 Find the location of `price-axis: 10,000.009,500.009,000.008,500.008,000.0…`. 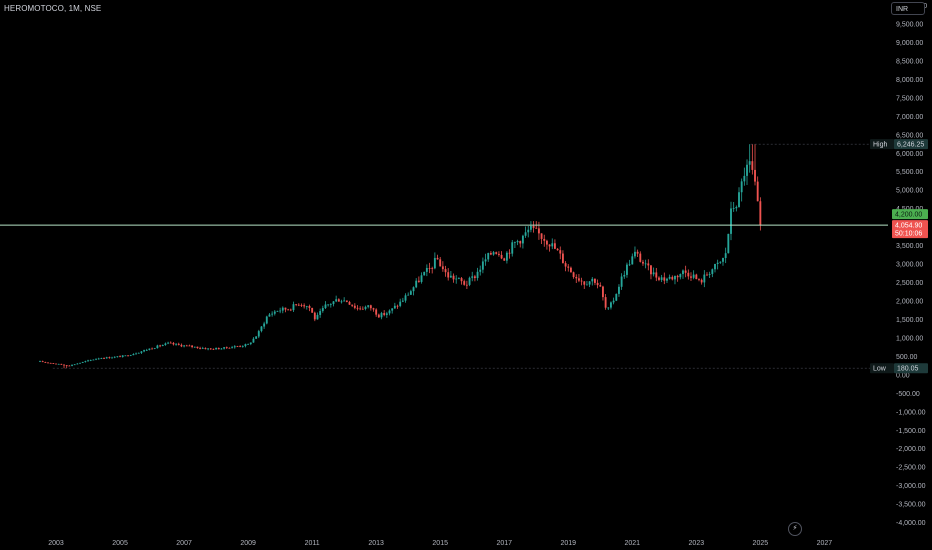

price-axis: 10,000.009,500.009,000.008,500.008,000.0… is located at coordinates (911, 265).